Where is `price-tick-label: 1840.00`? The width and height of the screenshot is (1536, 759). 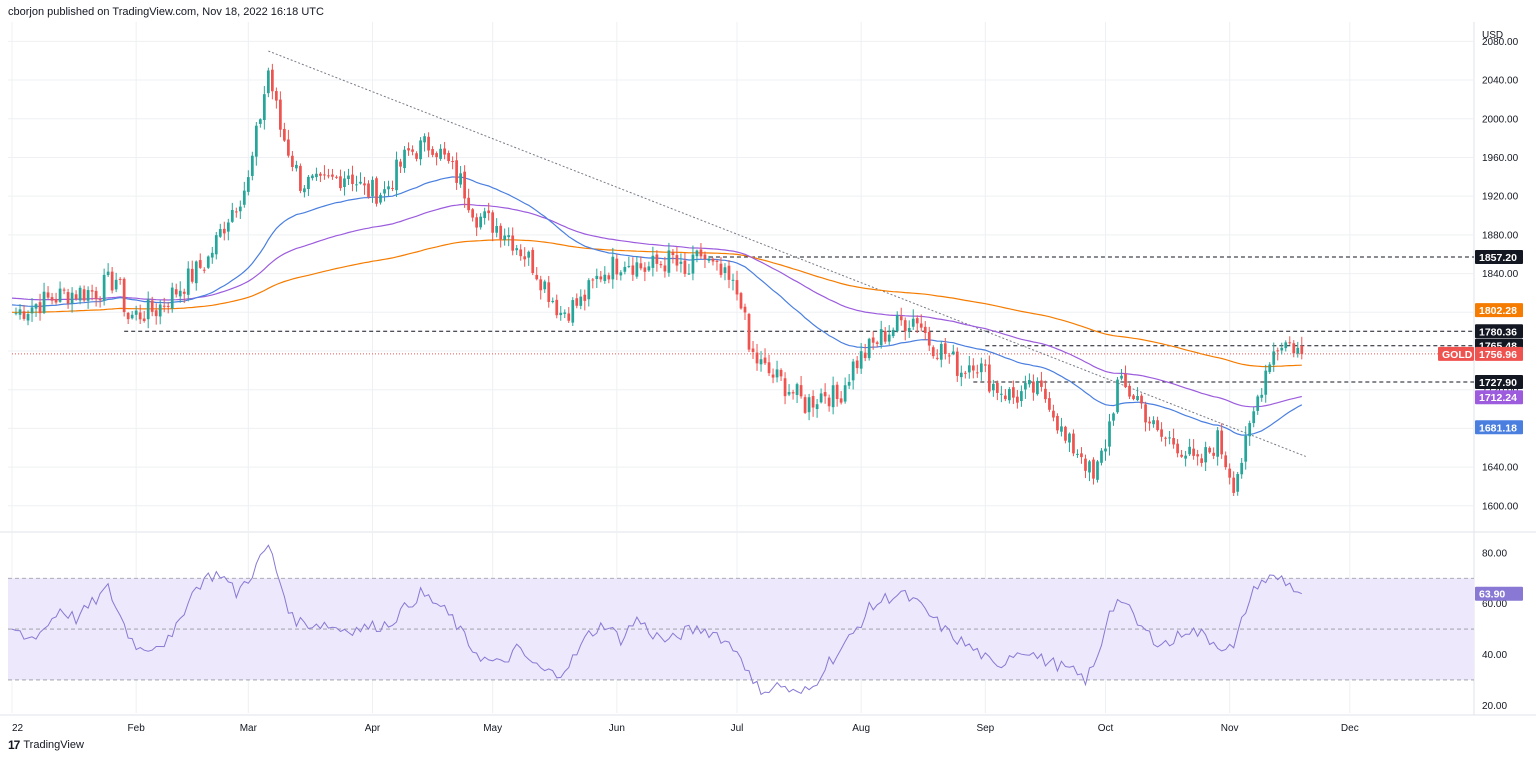
price-tick-label: 1840.00 is located at coordinates (1500, 274).